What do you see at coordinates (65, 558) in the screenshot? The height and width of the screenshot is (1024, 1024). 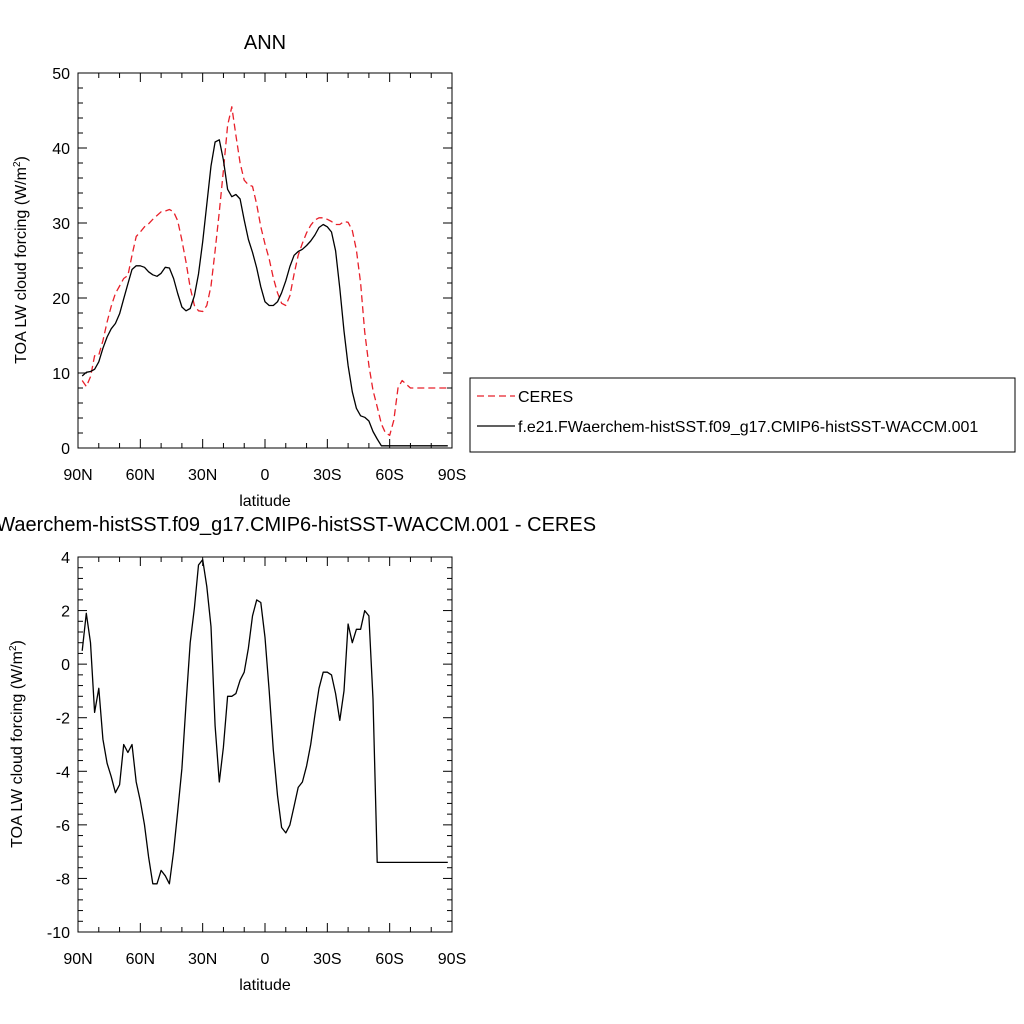 I see `y-tick-label: 4` at bounding box center [65, 558].